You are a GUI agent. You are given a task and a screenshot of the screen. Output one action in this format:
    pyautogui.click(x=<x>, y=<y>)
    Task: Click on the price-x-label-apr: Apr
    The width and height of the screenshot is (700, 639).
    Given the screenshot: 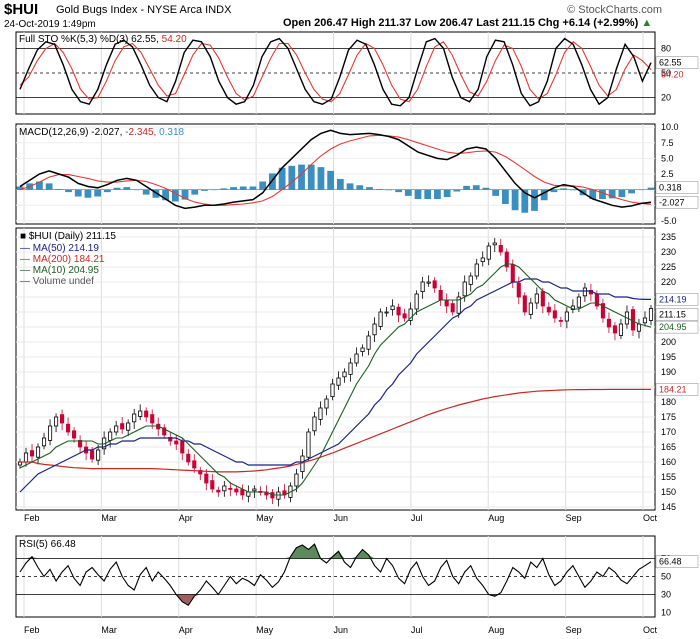 What is the action you would take?
    pyautogui.click(x=186, y=518)
    